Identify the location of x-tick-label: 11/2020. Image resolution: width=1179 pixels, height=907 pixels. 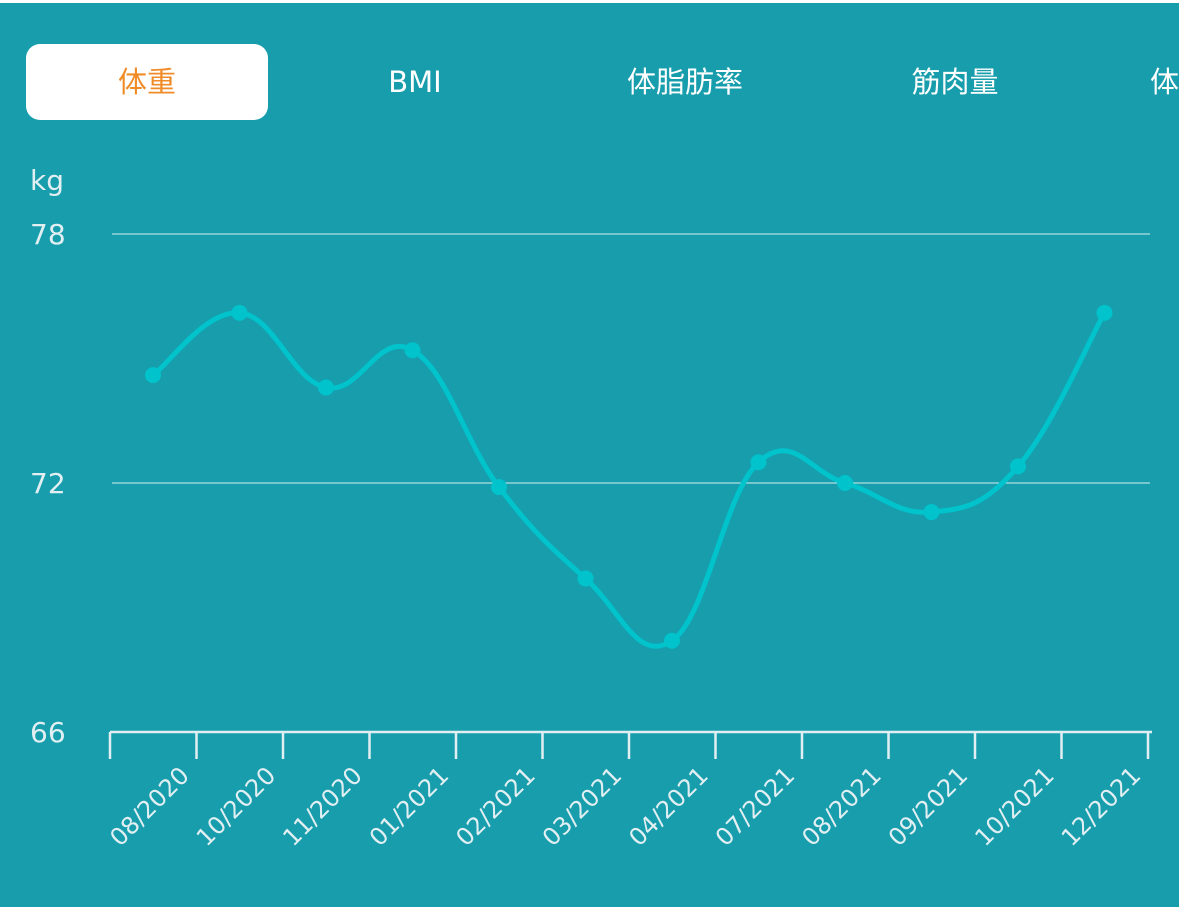
(322, 806).